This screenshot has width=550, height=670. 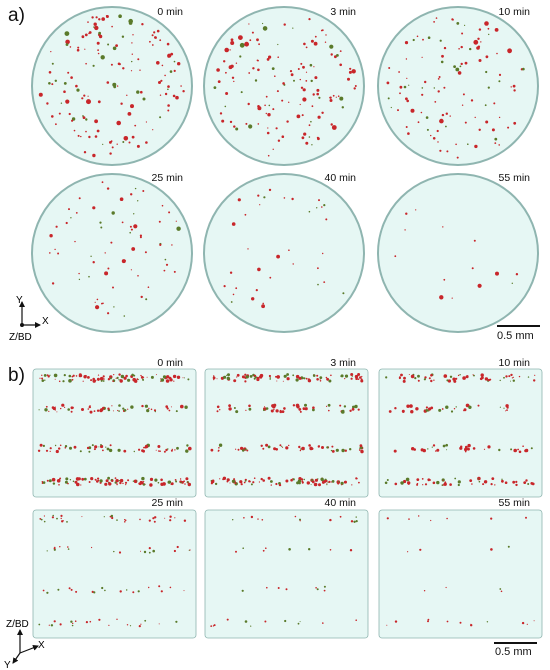 I want to click on axes-indicator-b: Z/BD X Y, so click(x=24, y=644).